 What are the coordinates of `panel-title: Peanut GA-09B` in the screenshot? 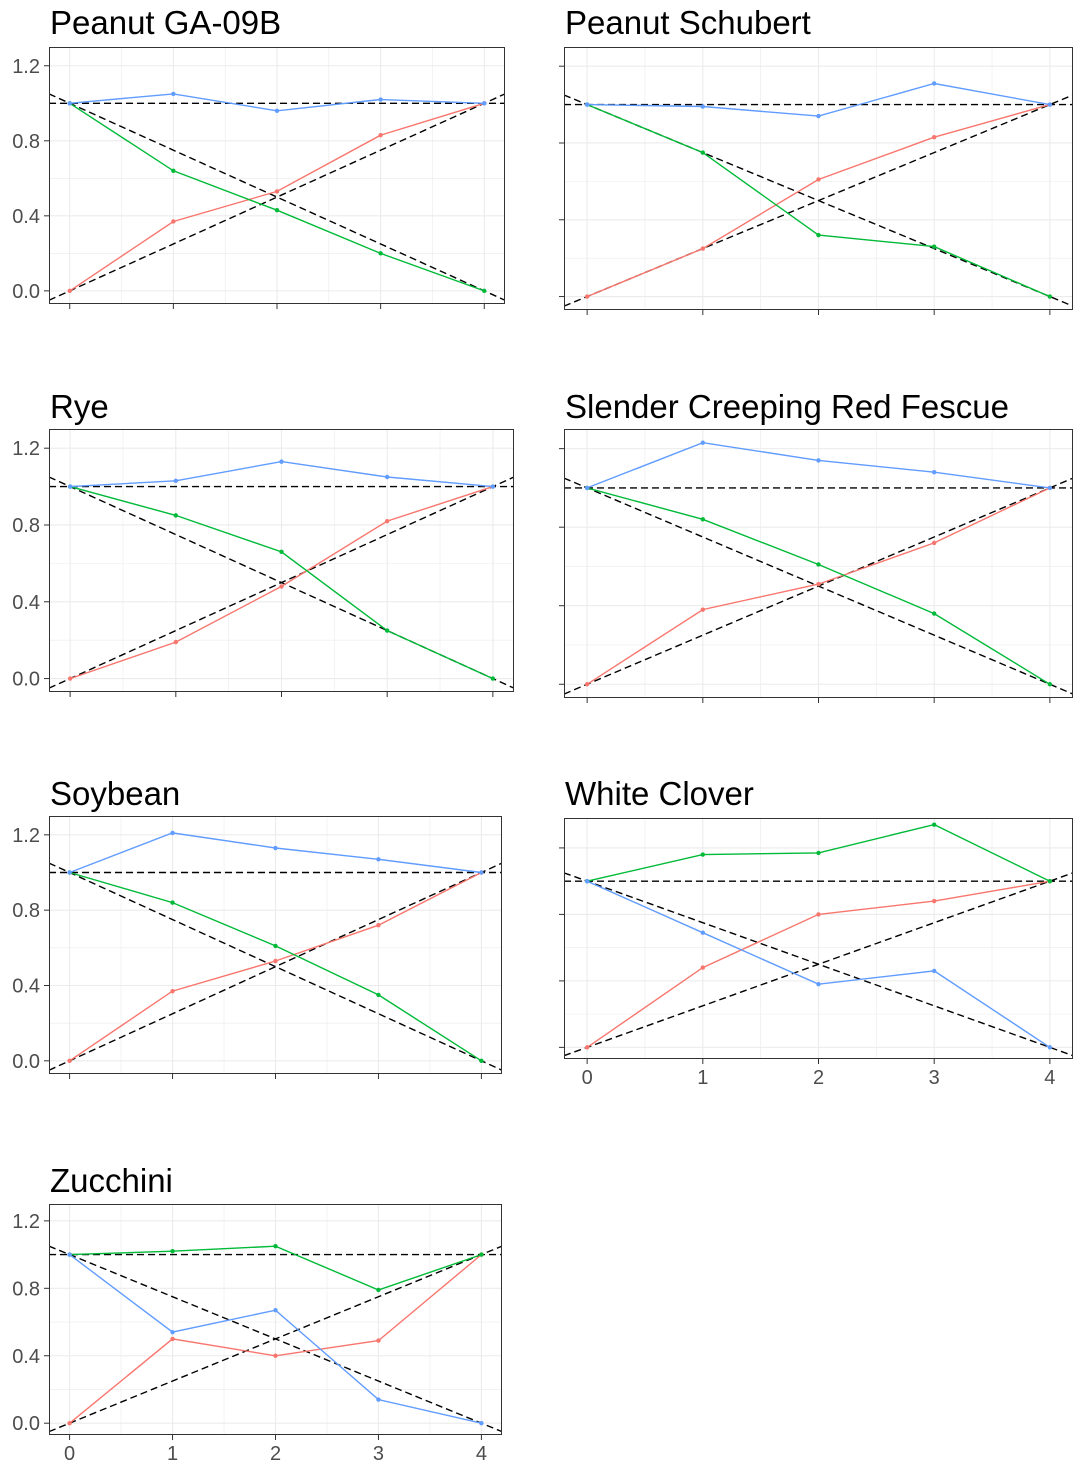 It's located at (166, 22).